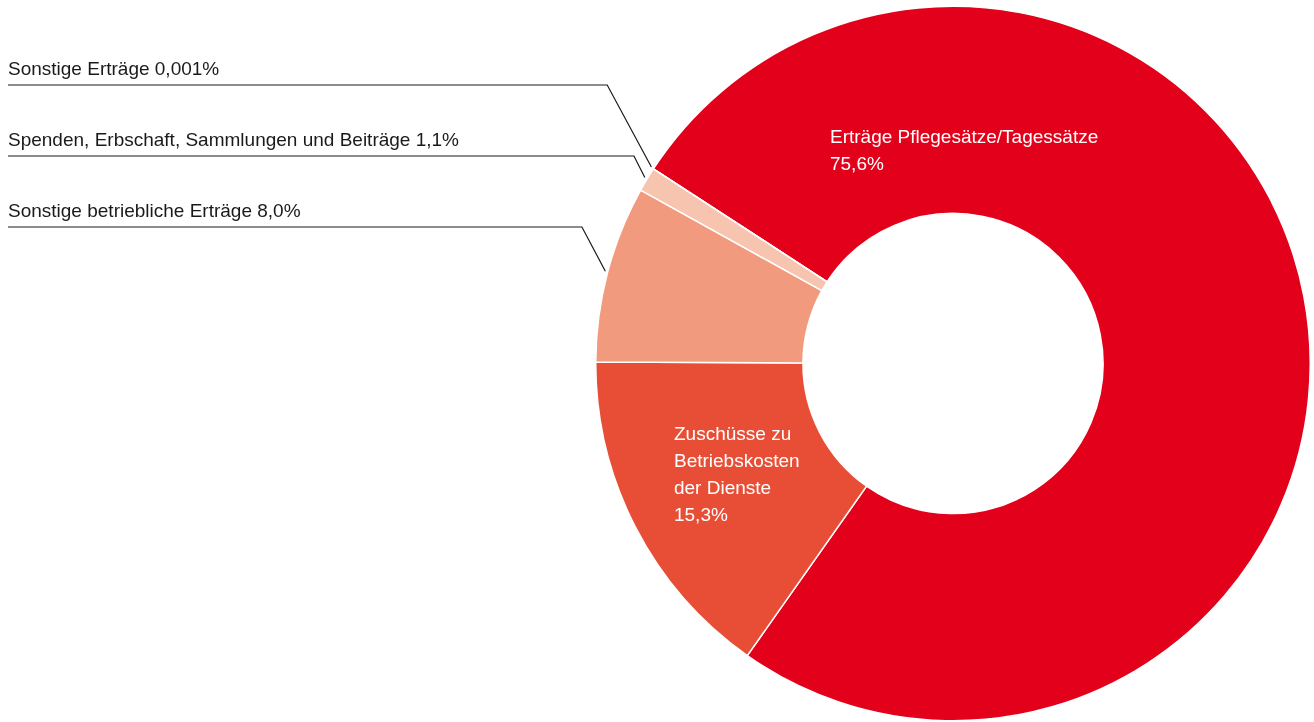  What do you see at coordinates (234, 140) in the screenshot?
I see `slice-label: Spenden, Erbschaft, Sammlungen und Beiträge 1,1%` at bounding box center [234, 140].